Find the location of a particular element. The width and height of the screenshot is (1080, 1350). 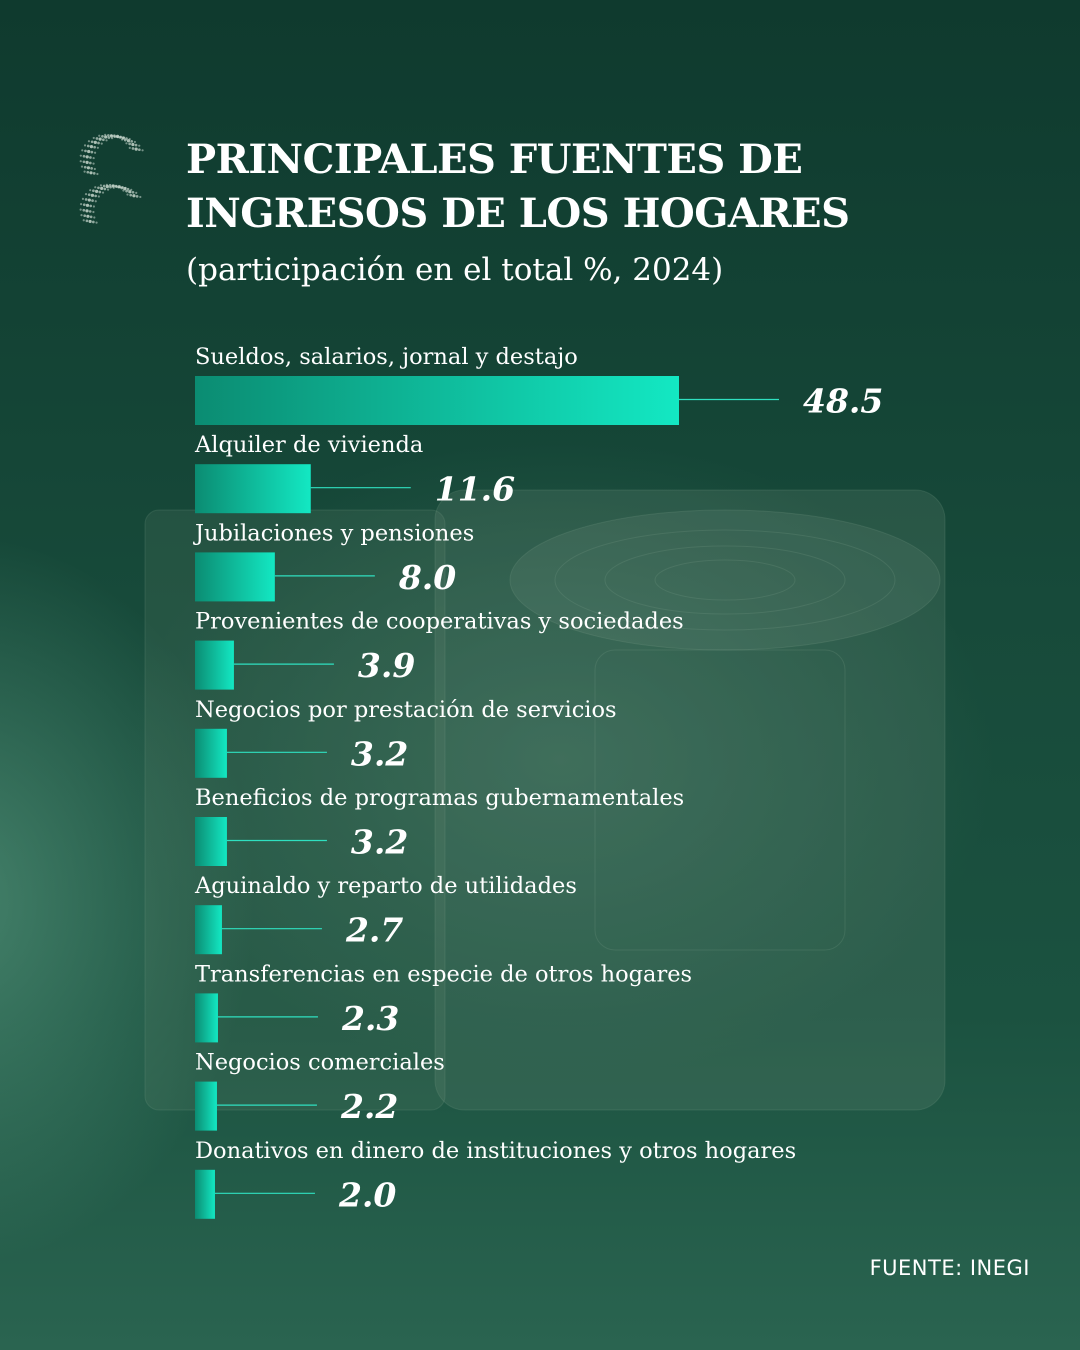

category-label: Negocios por prestación de servicios is located at coordinates (406, 710).